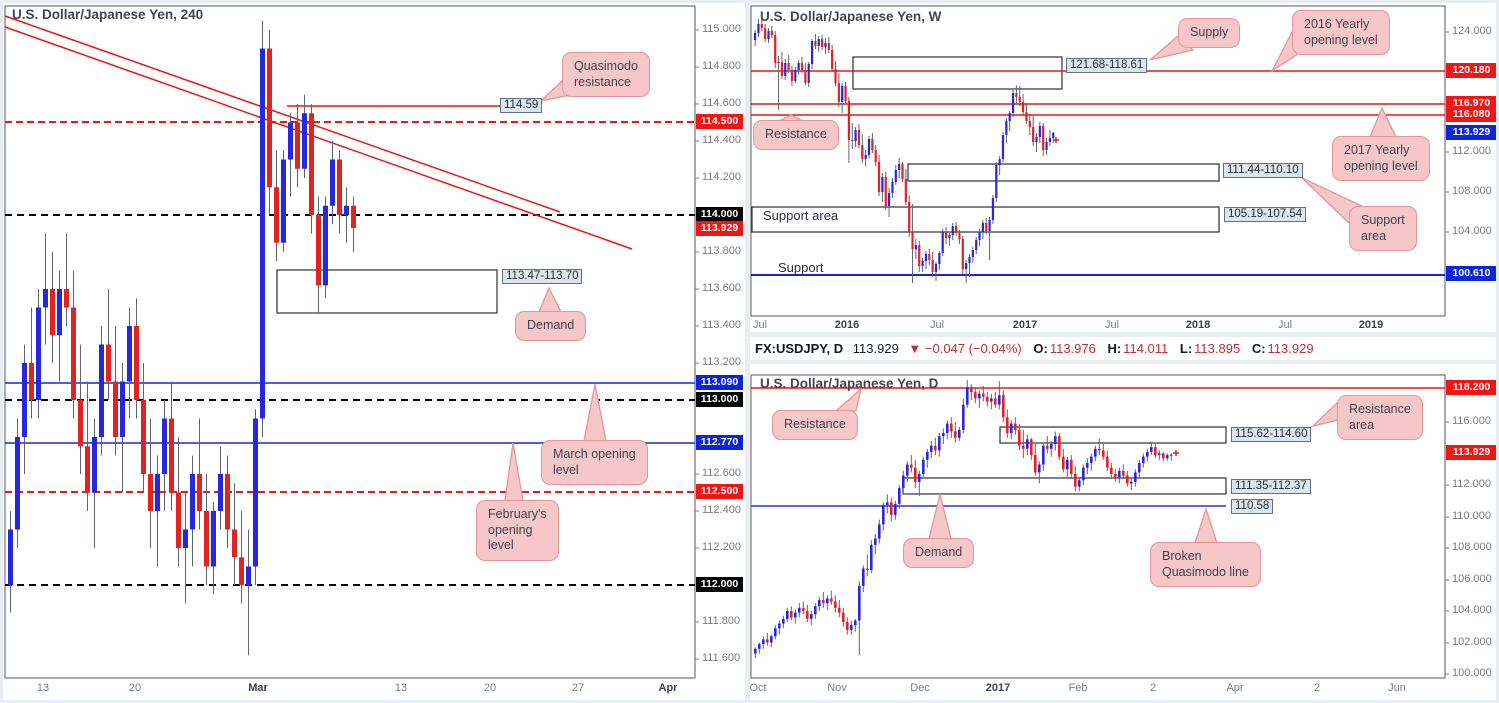  I want to click on h4-ytick-115.000: 115.000, so click(721, 29).